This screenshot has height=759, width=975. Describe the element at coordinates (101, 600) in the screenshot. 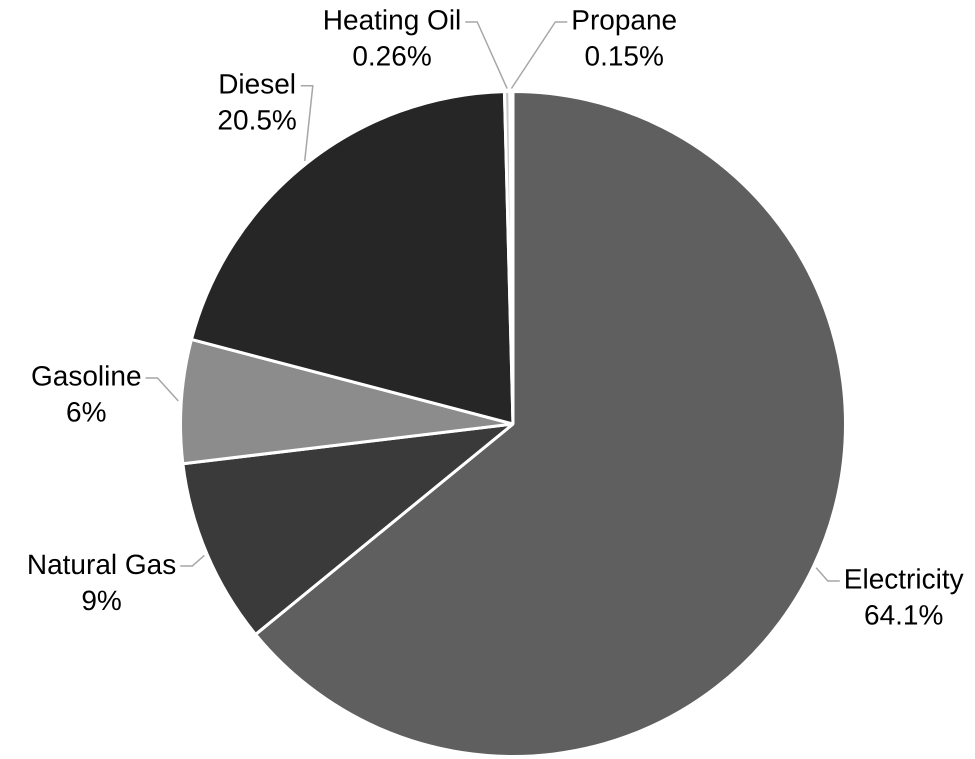

I see `data-label: 9%` at that location.